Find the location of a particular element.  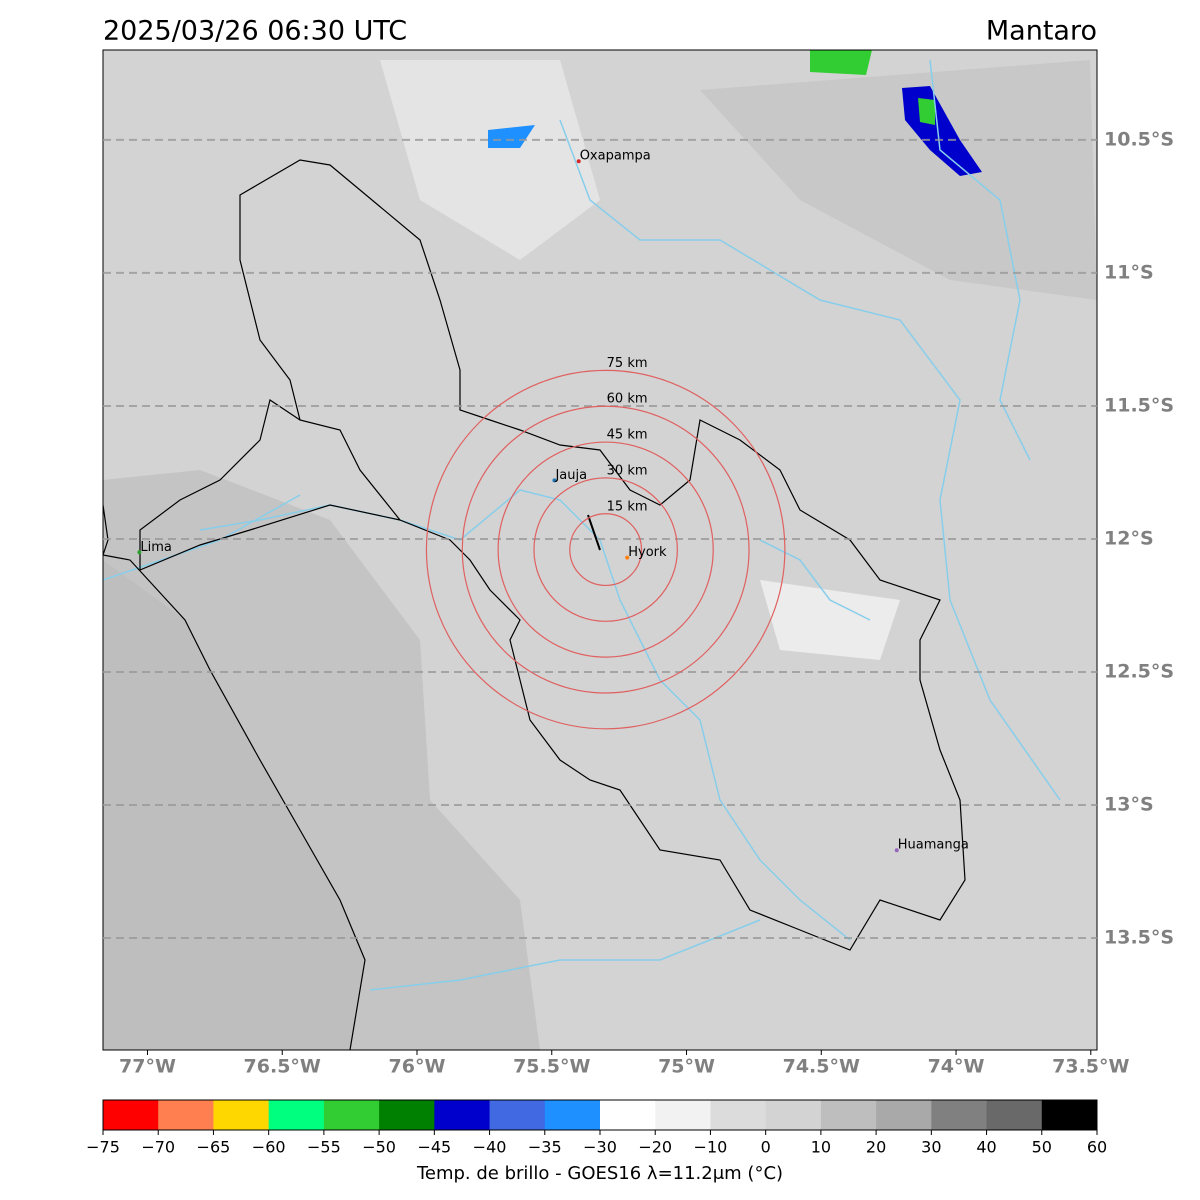

colorbar-tick-label: −35 is located at coordinates (545, 1147).